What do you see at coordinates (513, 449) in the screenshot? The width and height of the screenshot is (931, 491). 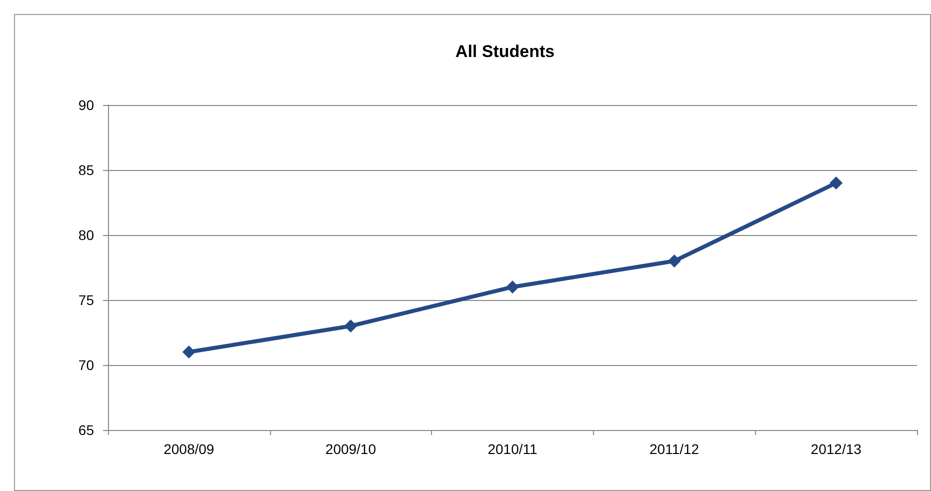 I see `x-tick-label: 2010/11` at bounding box center [513, 449].